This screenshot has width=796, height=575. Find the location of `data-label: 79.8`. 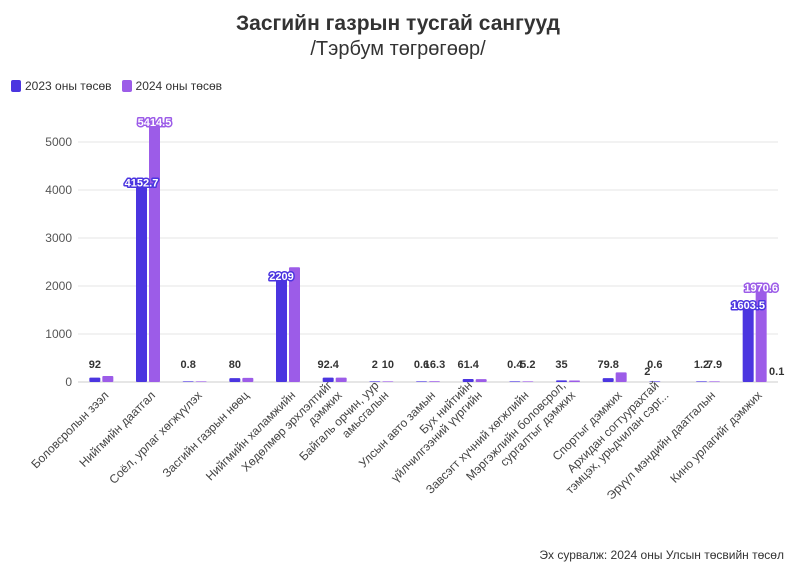

data-label: 79.8 is located at coordinates (607, 365).